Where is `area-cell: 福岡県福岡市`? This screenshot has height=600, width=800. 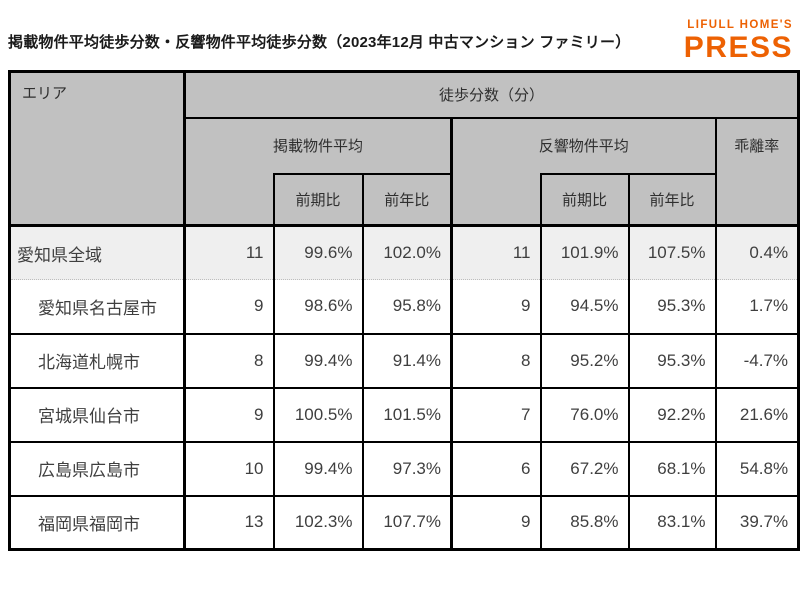
area-cell: 福岡県福岡市 is located at coordinates (97, 523).